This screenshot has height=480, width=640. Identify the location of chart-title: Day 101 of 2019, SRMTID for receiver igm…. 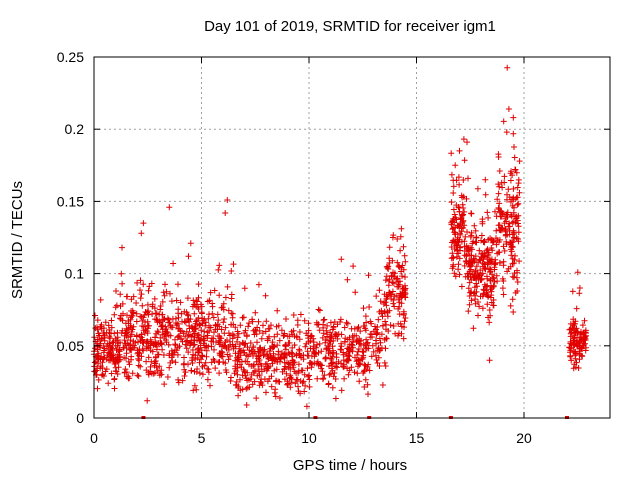
(350, 26).